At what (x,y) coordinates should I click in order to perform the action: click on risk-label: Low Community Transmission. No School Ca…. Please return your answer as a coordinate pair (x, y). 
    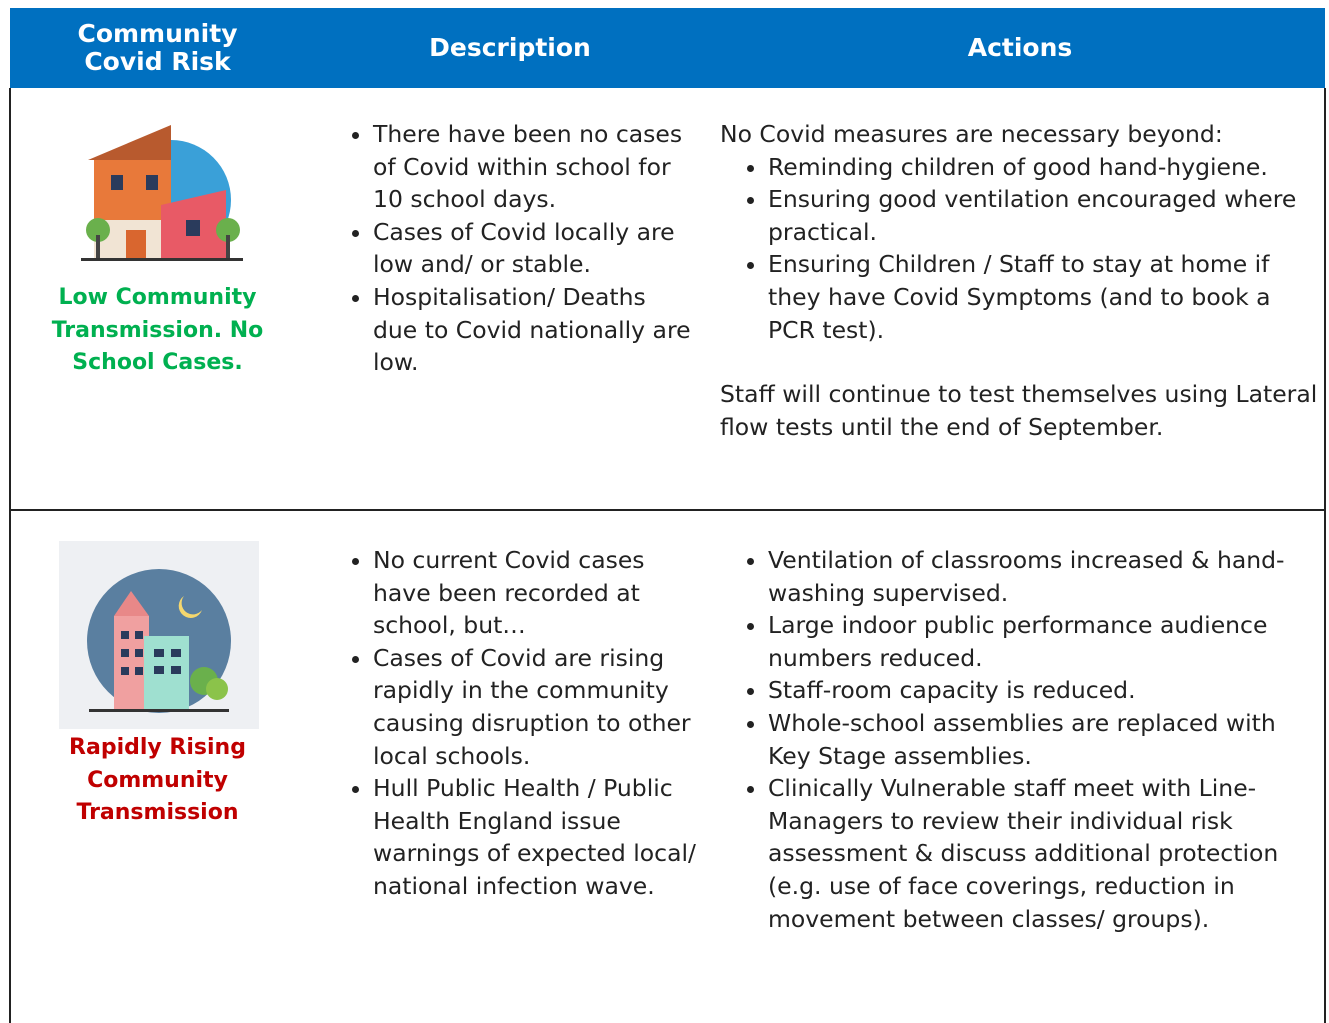
    Looking at the image, I should click on (157, 330).